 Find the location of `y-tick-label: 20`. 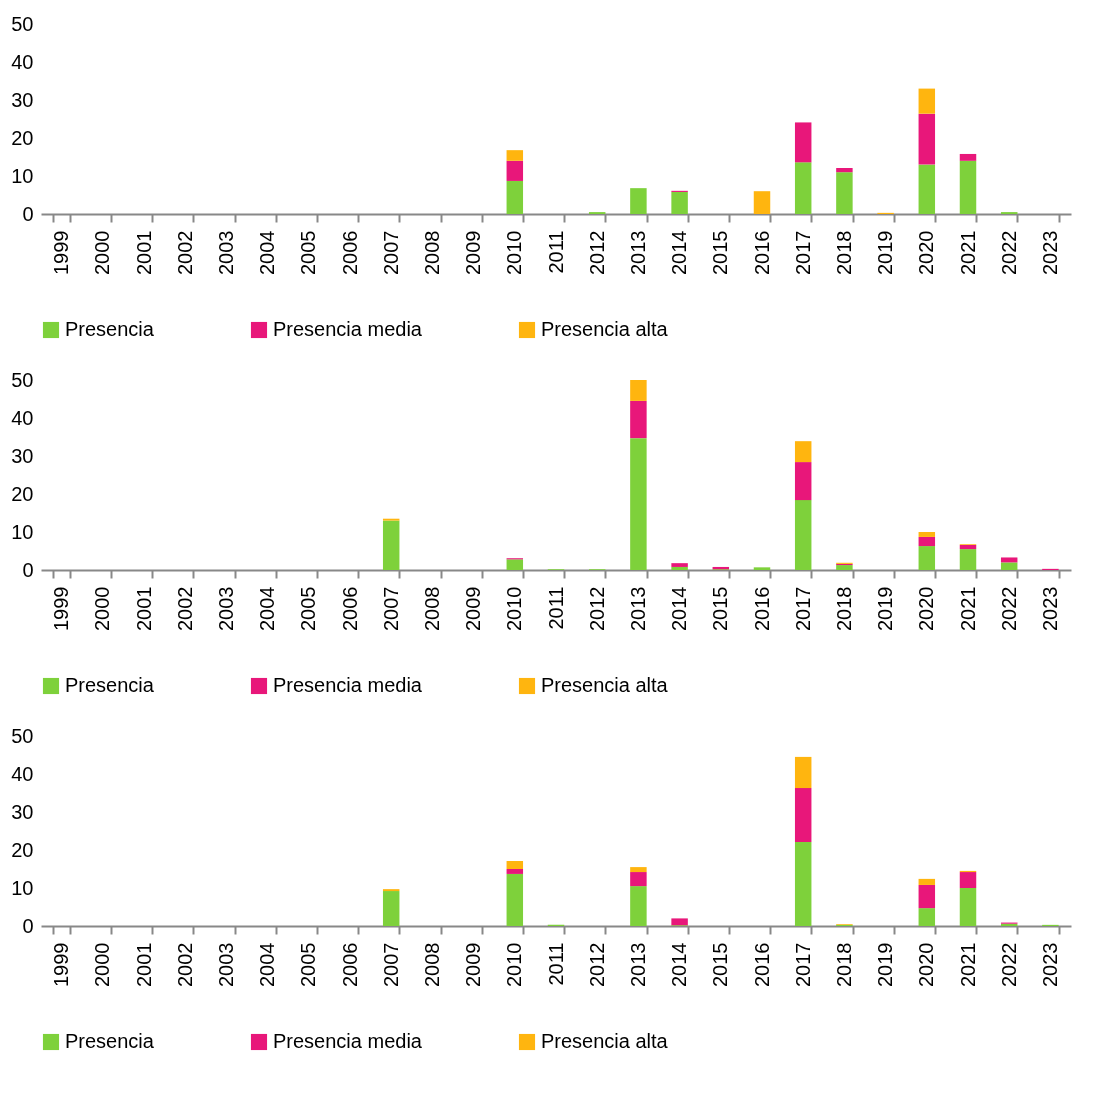

y-tick-label: 20 is located at coordinates (22, 137).